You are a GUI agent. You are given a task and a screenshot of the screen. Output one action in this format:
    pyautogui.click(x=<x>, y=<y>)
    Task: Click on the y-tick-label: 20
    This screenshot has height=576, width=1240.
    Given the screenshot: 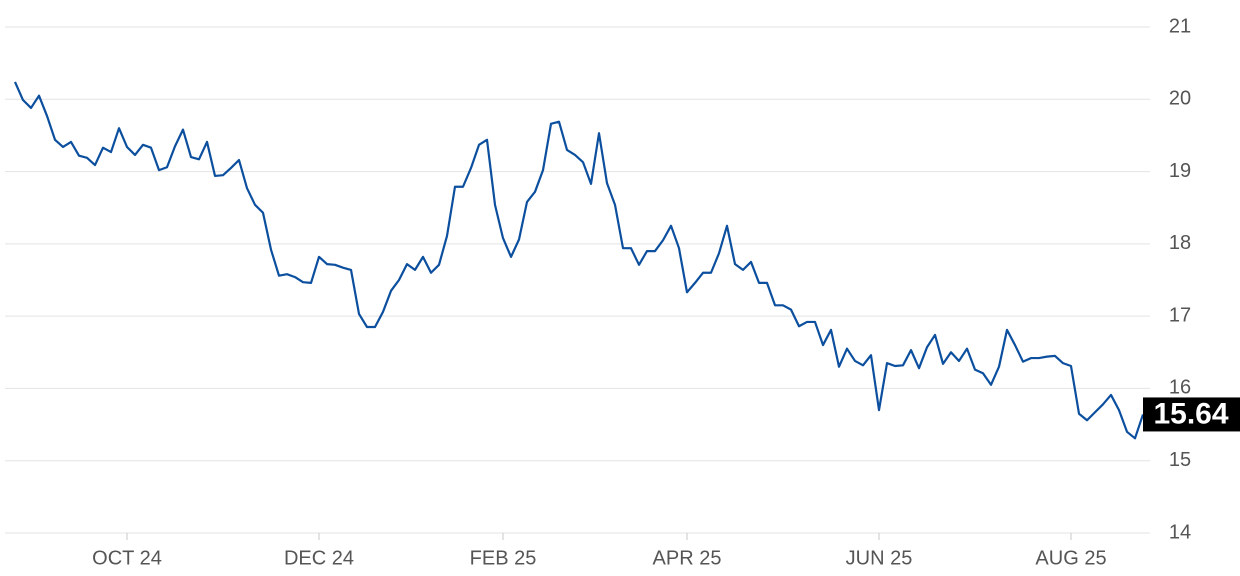 What is the action you would take?
    pyautogui.click(x=1180, y=99)
    